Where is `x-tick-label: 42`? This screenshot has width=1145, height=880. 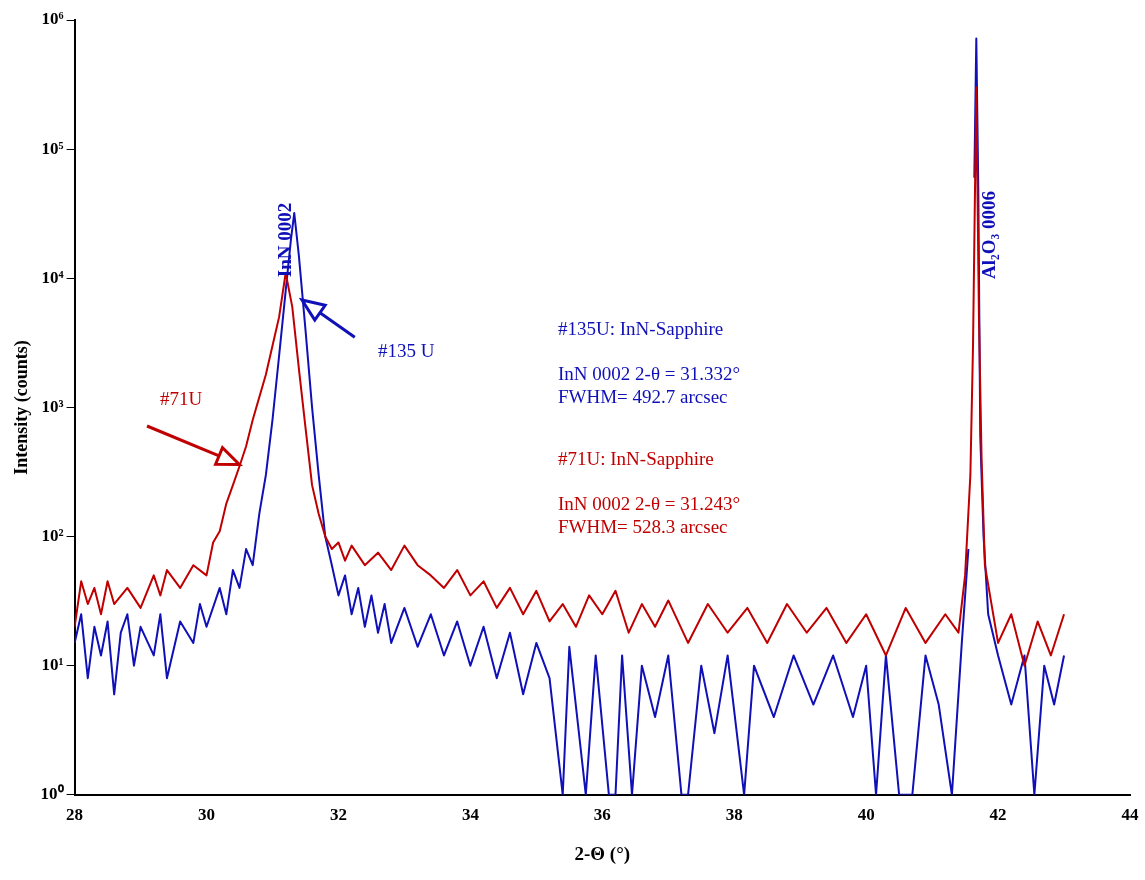
x-tick-label: 42 is located at coordinates (998, 815).